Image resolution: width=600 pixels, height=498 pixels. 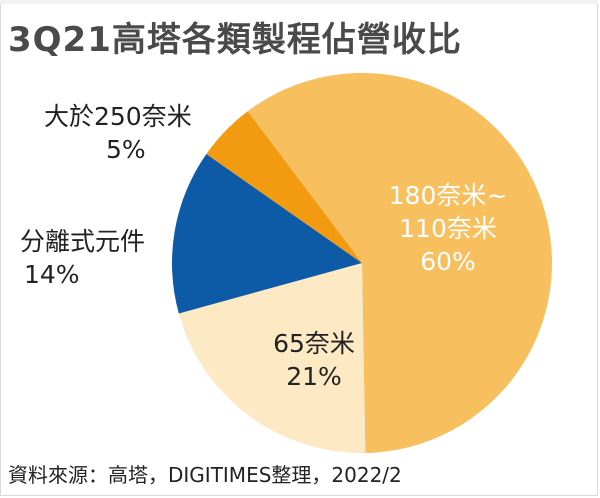 I want to click on slice-value-label-2: 21%, so click(x=314, y=376).